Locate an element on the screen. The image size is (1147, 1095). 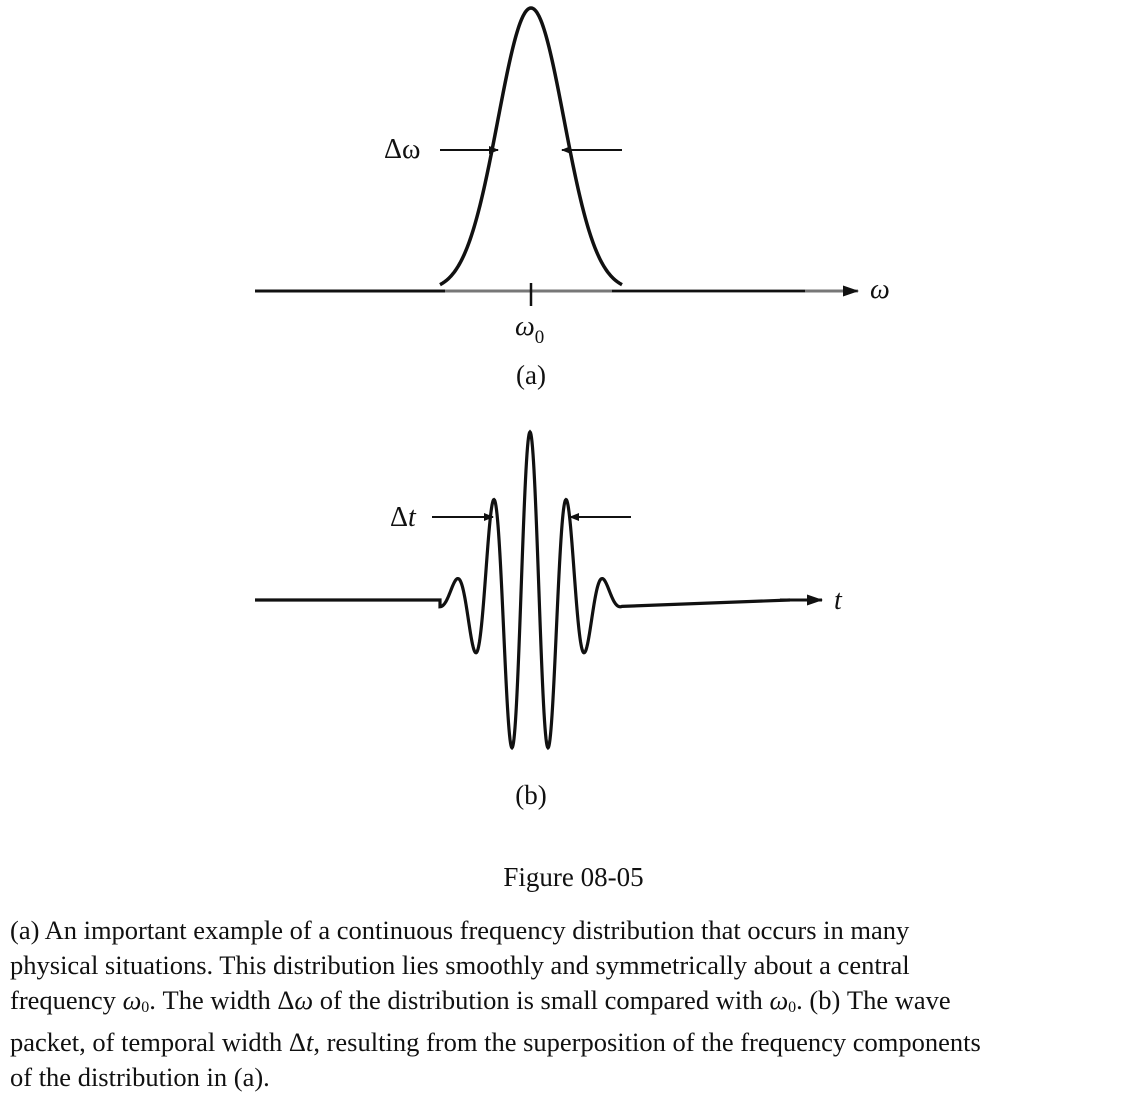
figure-title: Figure 08-05 is located at coordinates (573, 877).